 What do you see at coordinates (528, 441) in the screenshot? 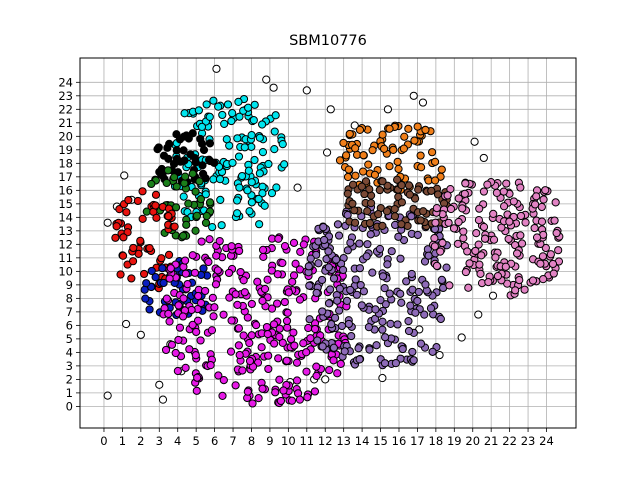
I see `x-tick-label: 23` at bounding box center [528, 441].